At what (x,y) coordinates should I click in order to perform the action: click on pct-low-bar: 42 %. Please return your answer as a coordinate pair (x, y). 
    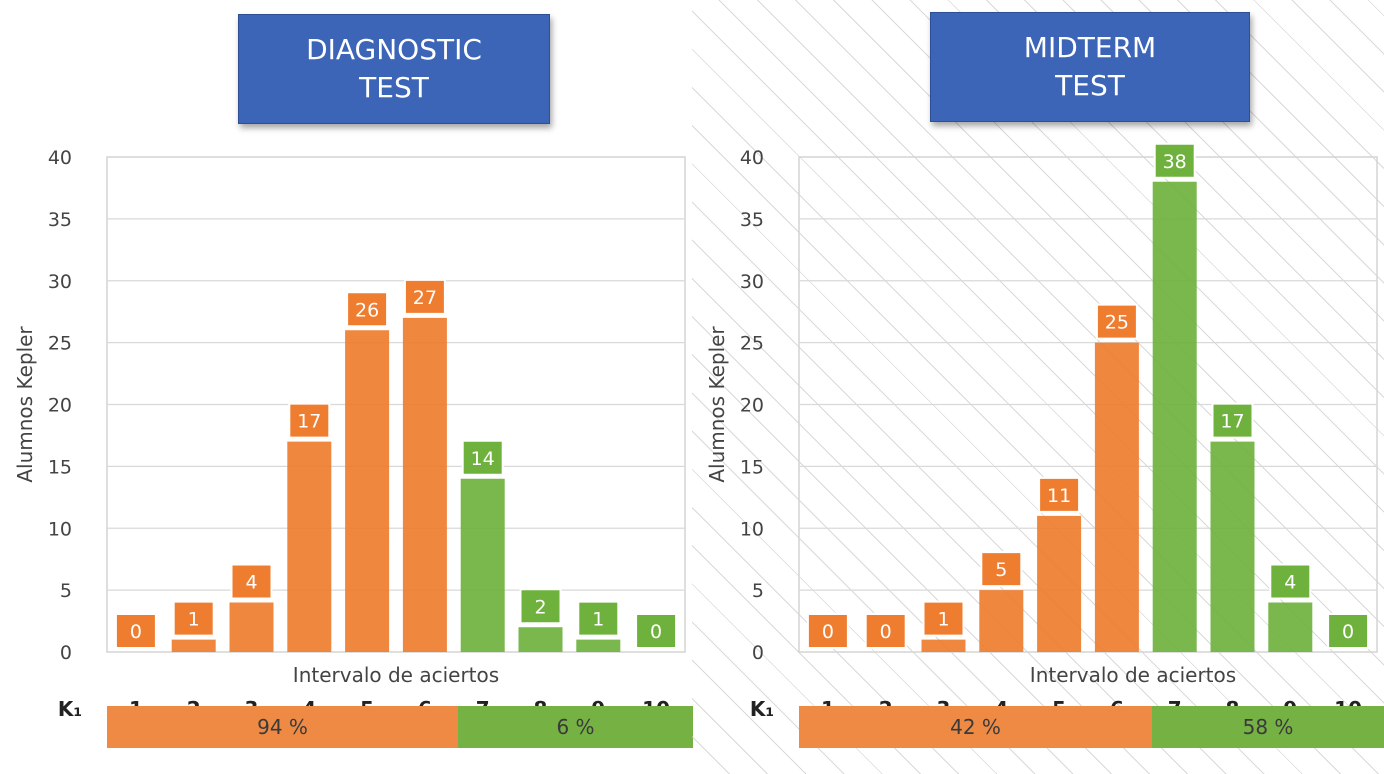
    Looking at the image, I should click on (975, 727).